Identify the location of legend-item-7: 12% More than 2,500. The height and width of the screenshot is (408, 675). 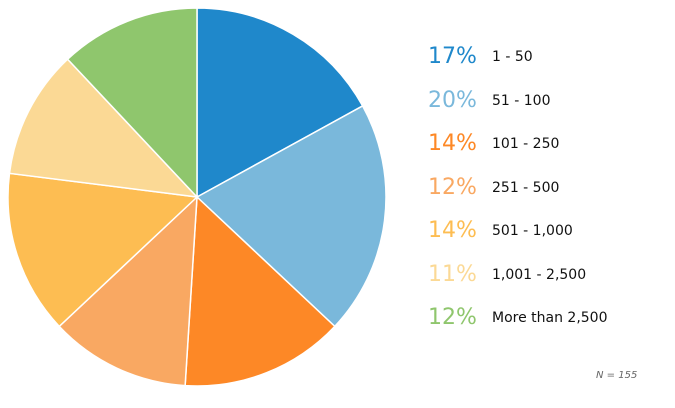
(518, 318).